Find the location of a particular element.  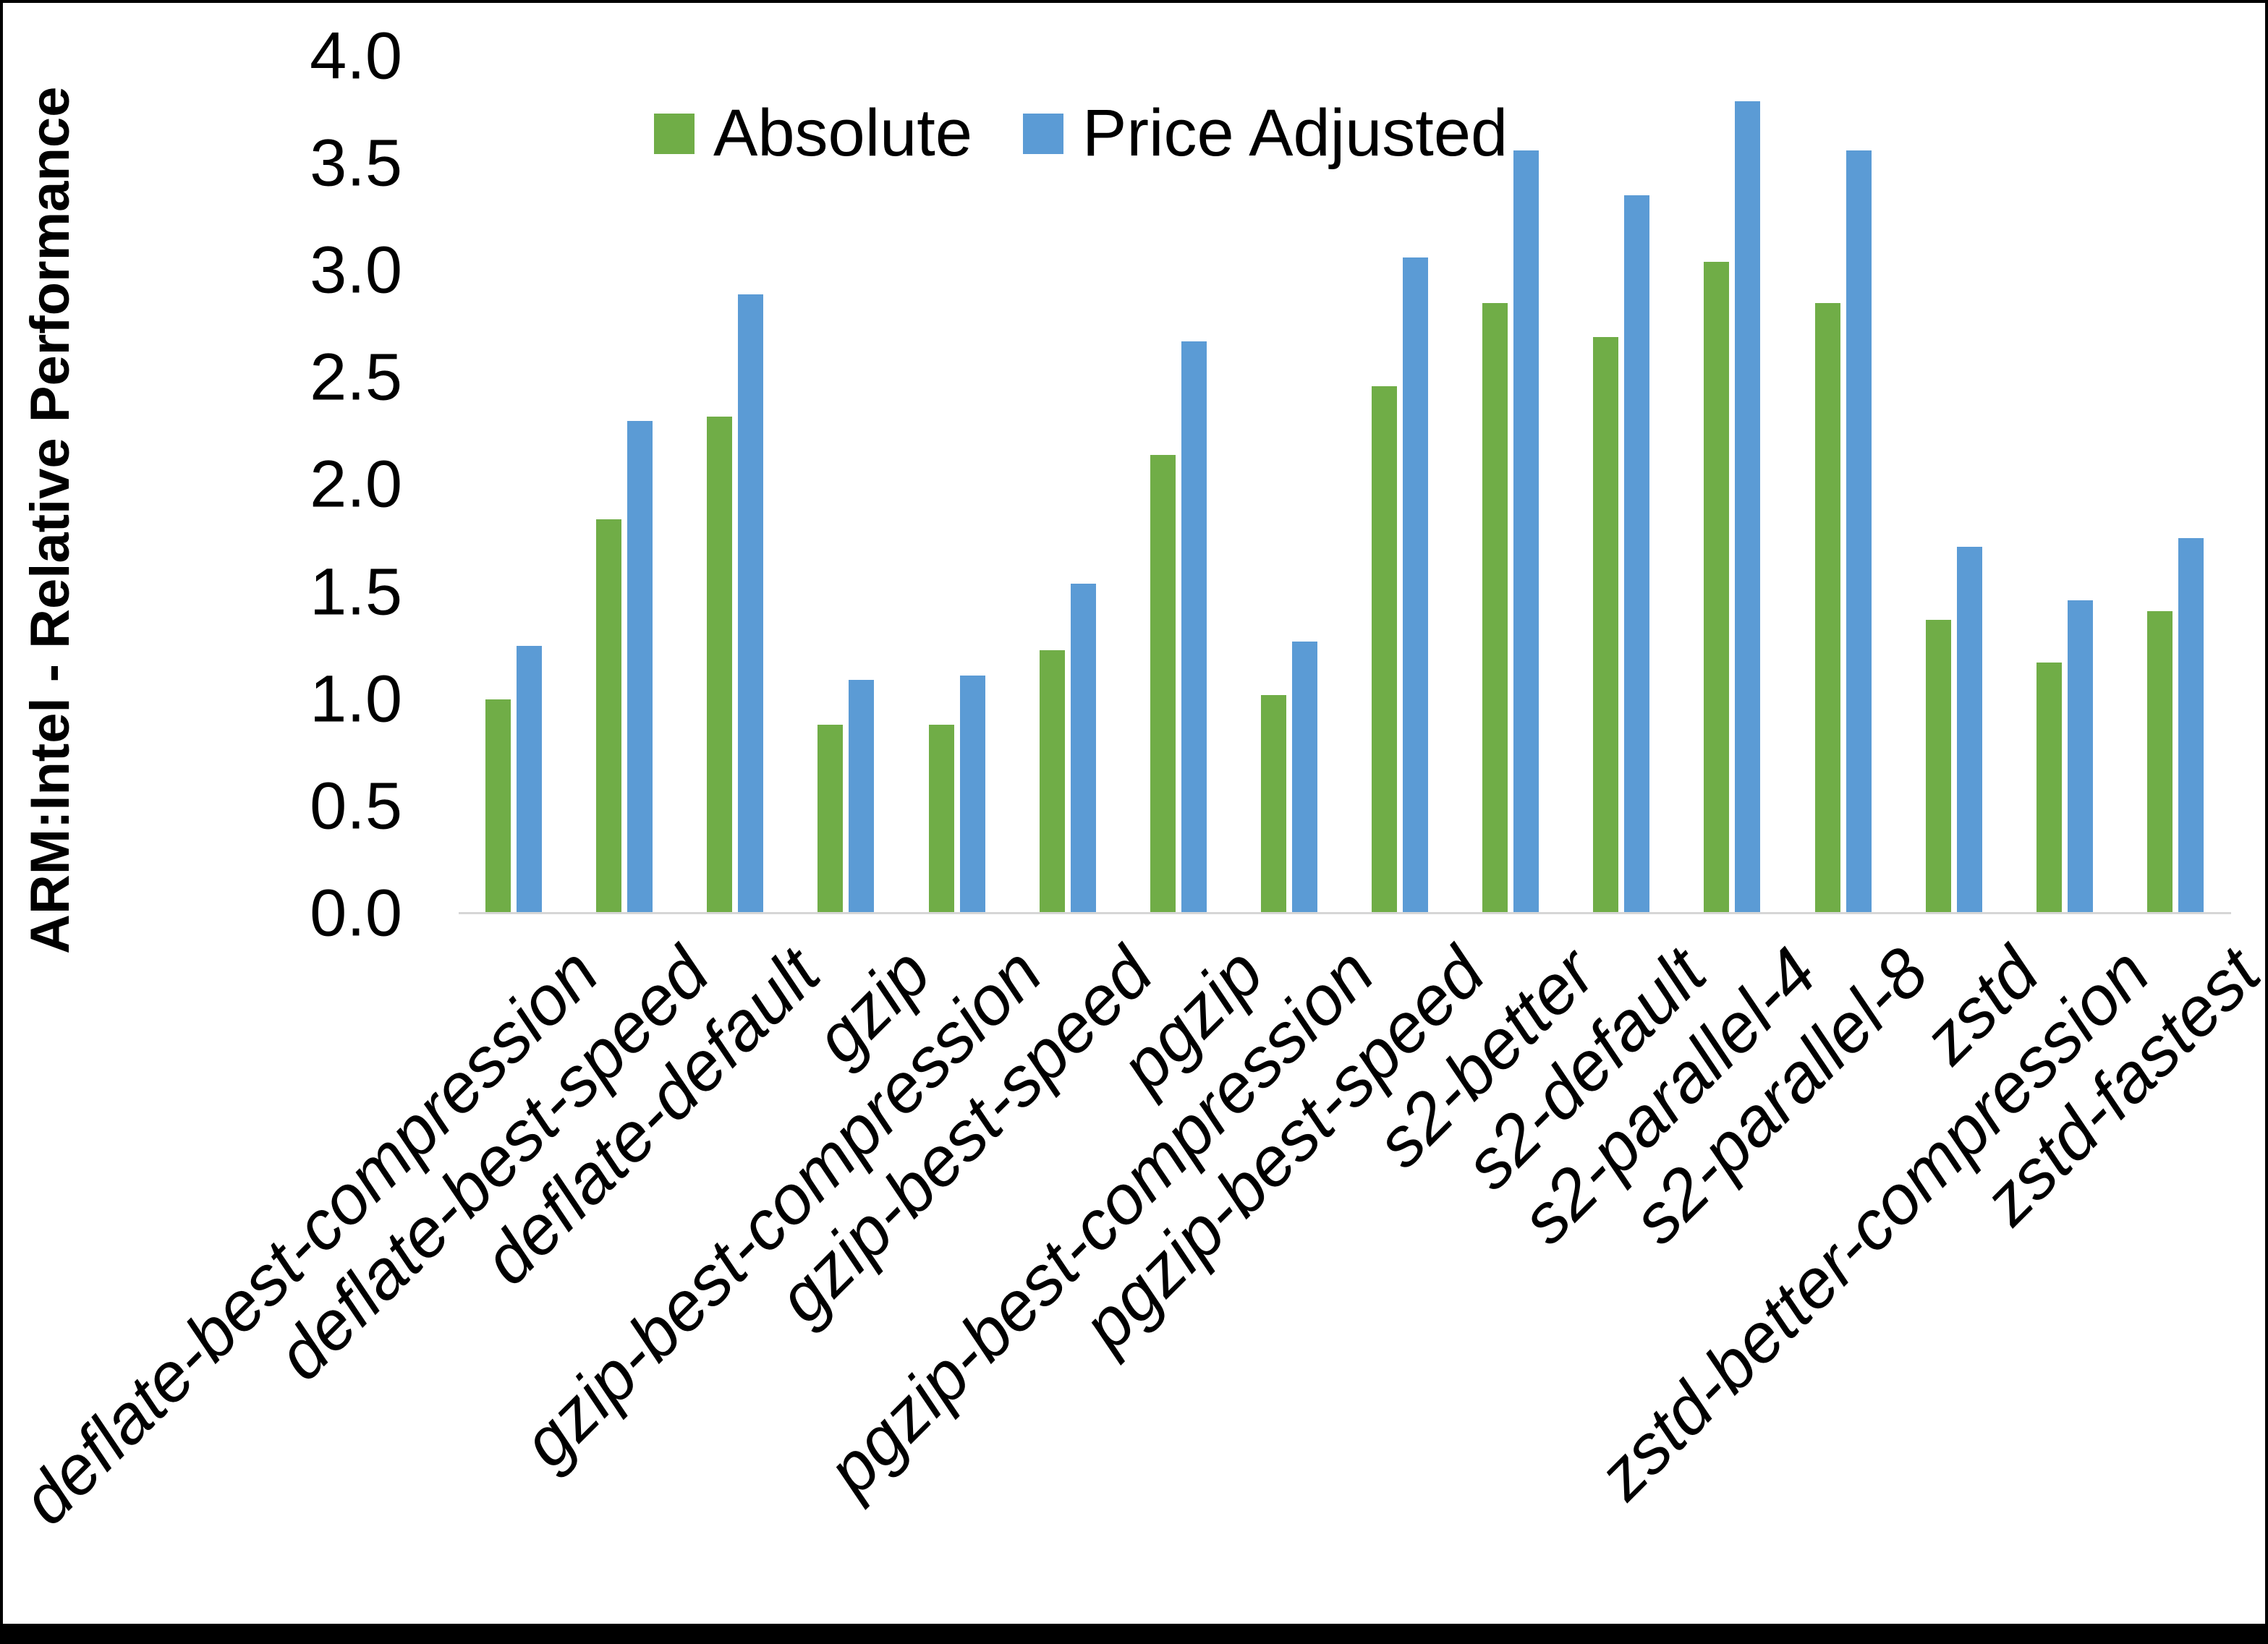

y-tick-label: 4.0 is located at coordinates (356, 56).